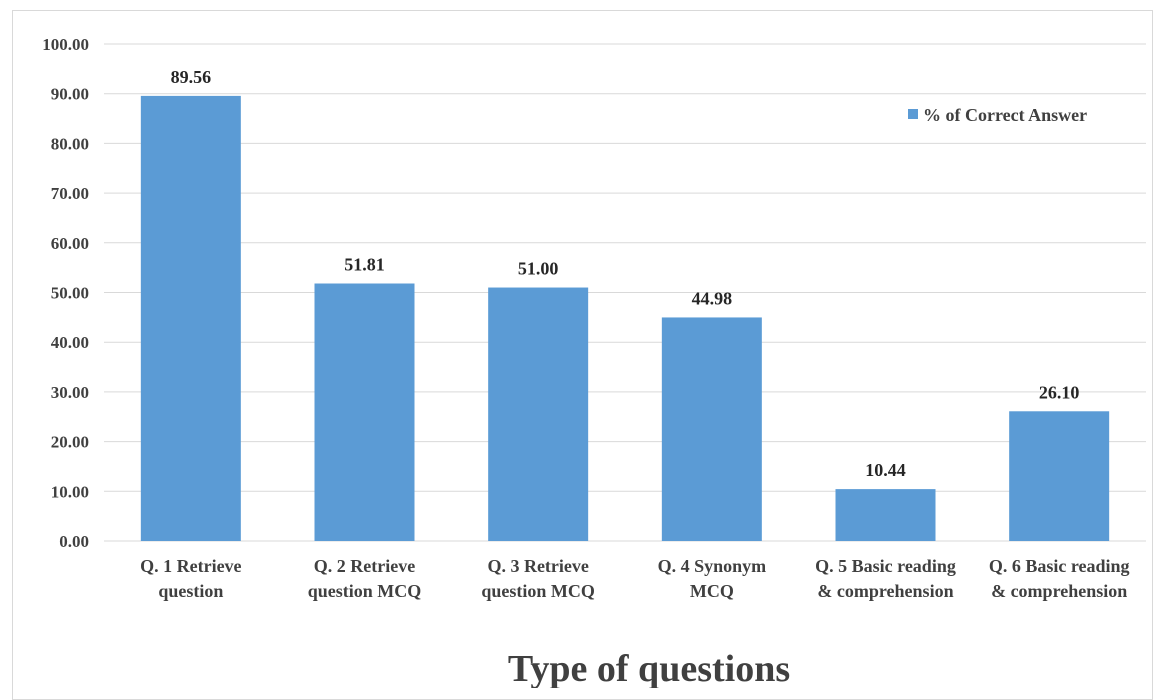 This screenshot has width=1156, height=700. What do you see at coordinates (70, 442) in the screenshot?
I see `y-tick-label: 20.00` at bounding box center [70, 442].